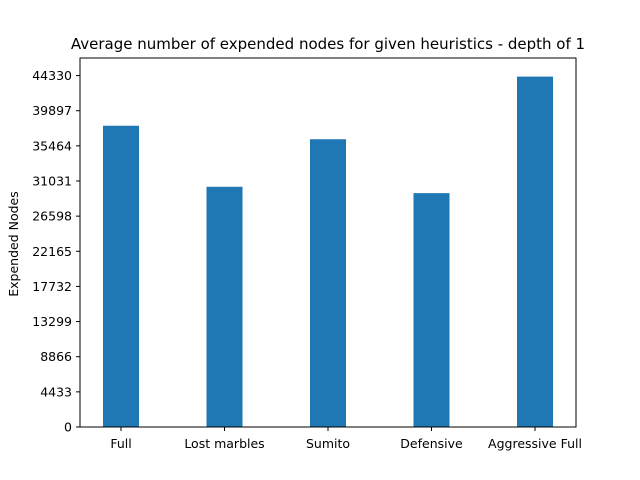 Image resolution: width=640 pixels, height=480 pixels. What do you see at coordinates (52, 75) in the screenshot?
I see `y-tick-label: 44330` at bounding box center [52, 75].